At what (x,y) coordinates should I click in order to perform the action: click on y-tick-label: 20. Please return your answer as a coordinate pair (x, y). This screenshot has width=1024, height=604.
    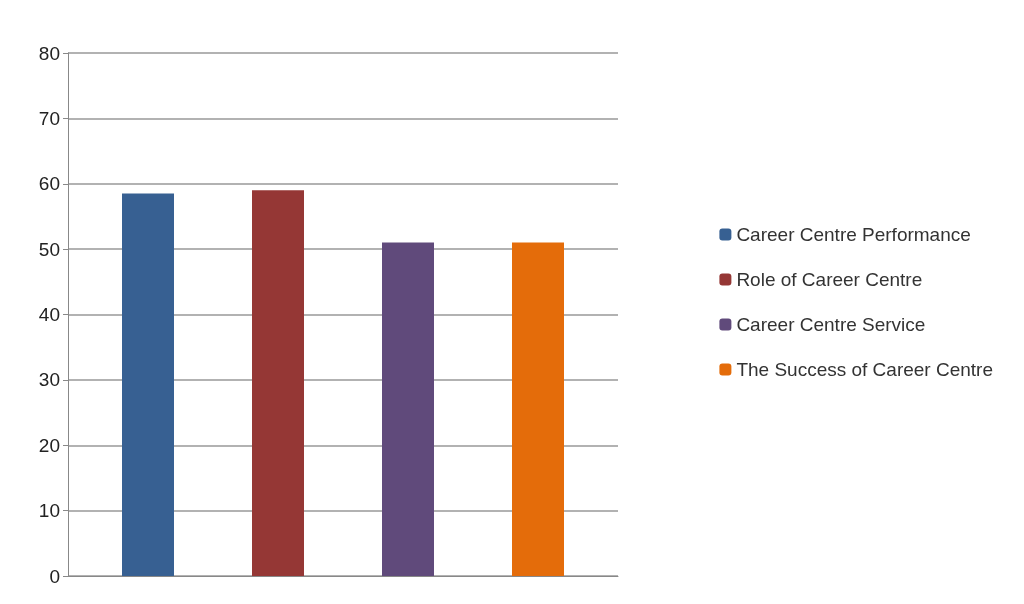
    Looking at the image, I should click on (49, 445).